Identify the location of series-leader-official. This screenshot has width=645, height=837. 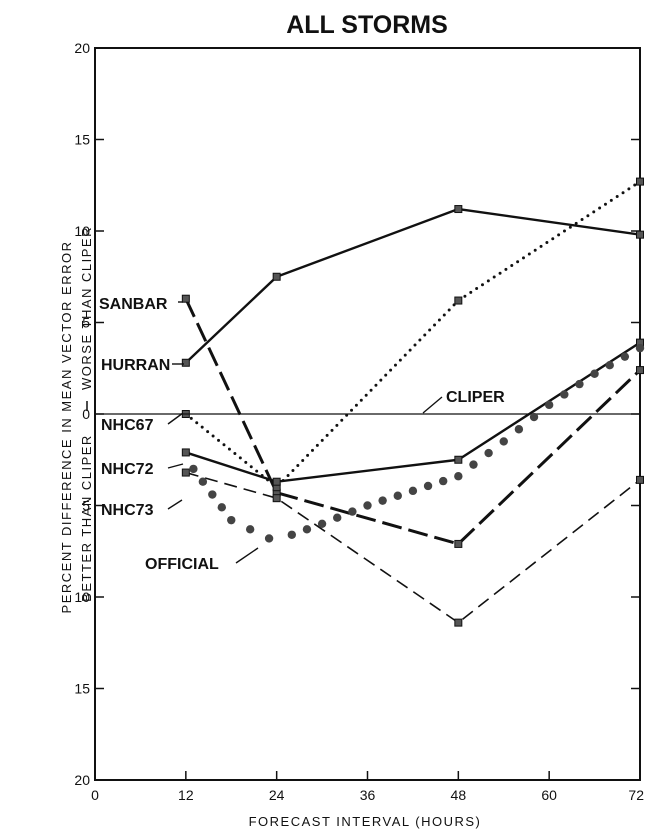
(247, 555).